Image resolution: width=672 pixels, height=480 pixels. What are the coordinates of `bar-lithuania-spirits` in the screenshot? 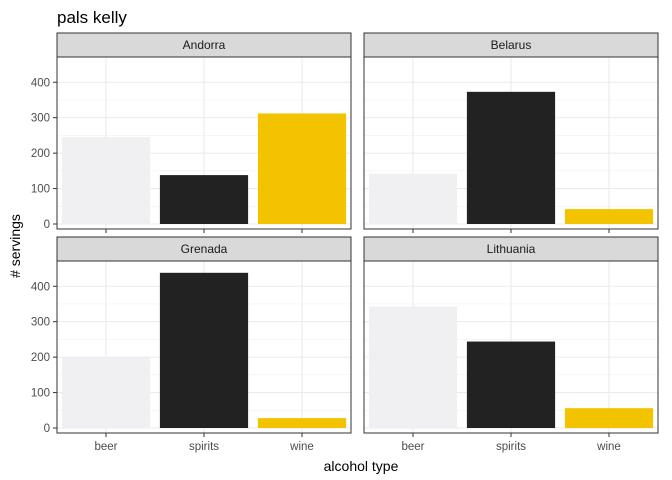 It's located at (511, 384).